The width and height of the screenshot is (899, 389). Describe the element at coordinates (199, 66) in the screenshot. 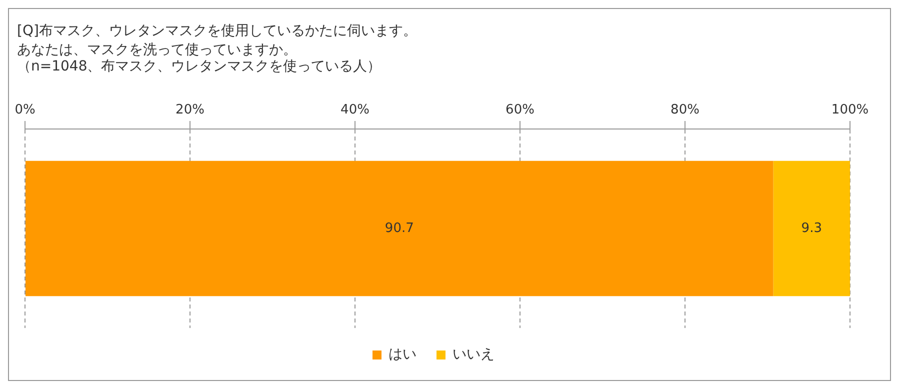

I see `text: （n=1048、布マスク、ウレタンマスクを使っている人）` at that location.